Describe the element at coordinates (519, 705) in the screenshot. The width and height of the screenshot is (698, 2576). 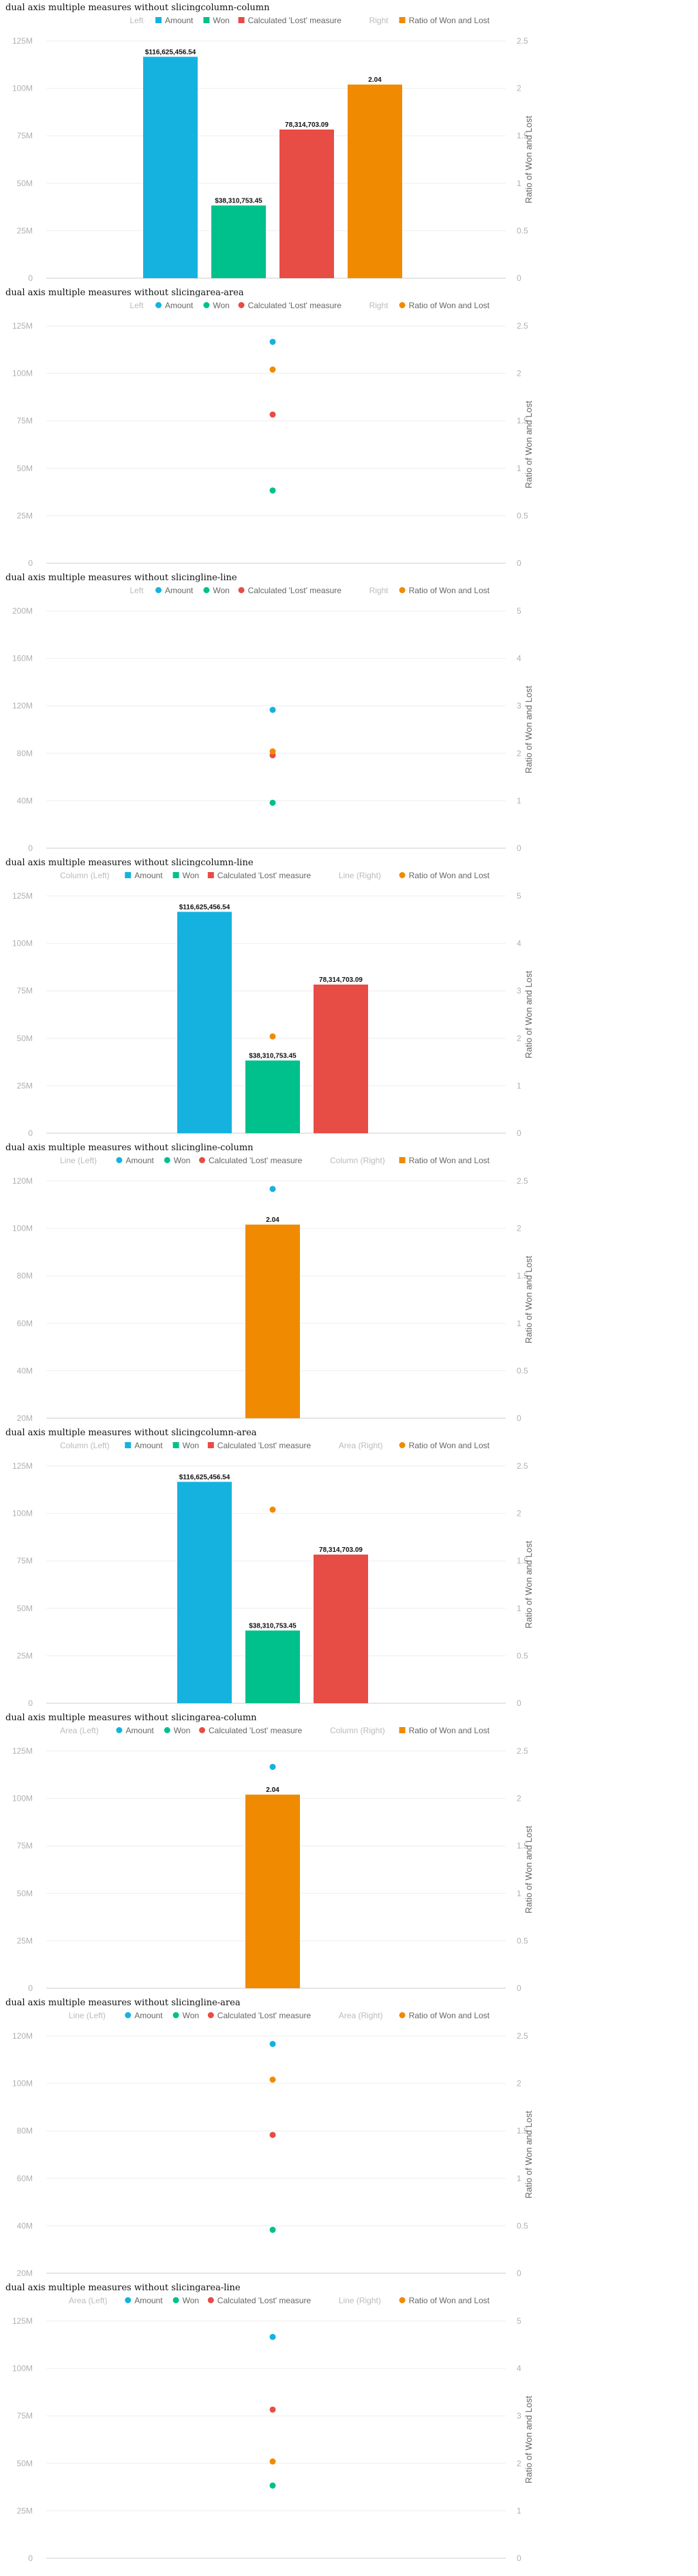
I see `right-tick-label: 3` at that location.